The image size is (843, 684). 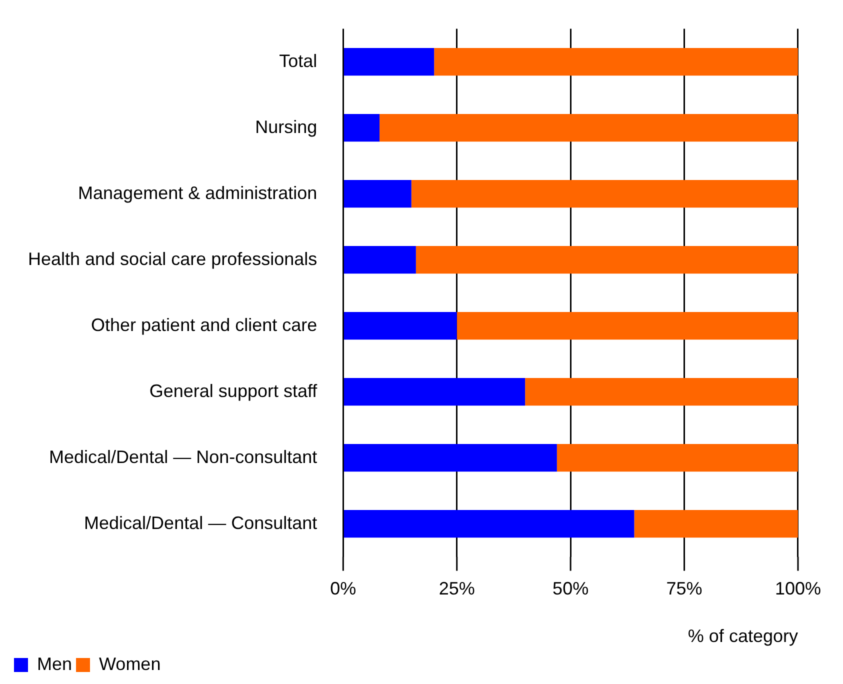 What do you see at coordinates (54, 664) in the screenshot?
I see `legend-label: Men` at bounding box center [54, 664].